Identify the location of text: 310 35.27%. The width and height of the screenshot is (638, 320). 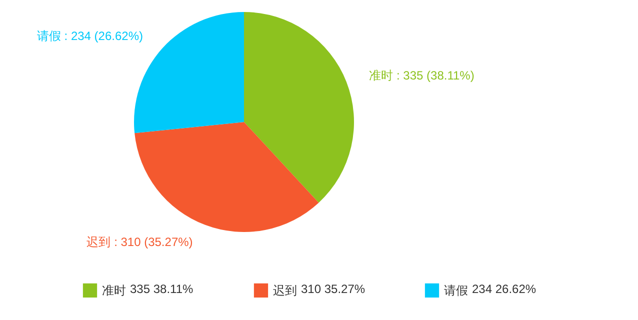
(333, 289).